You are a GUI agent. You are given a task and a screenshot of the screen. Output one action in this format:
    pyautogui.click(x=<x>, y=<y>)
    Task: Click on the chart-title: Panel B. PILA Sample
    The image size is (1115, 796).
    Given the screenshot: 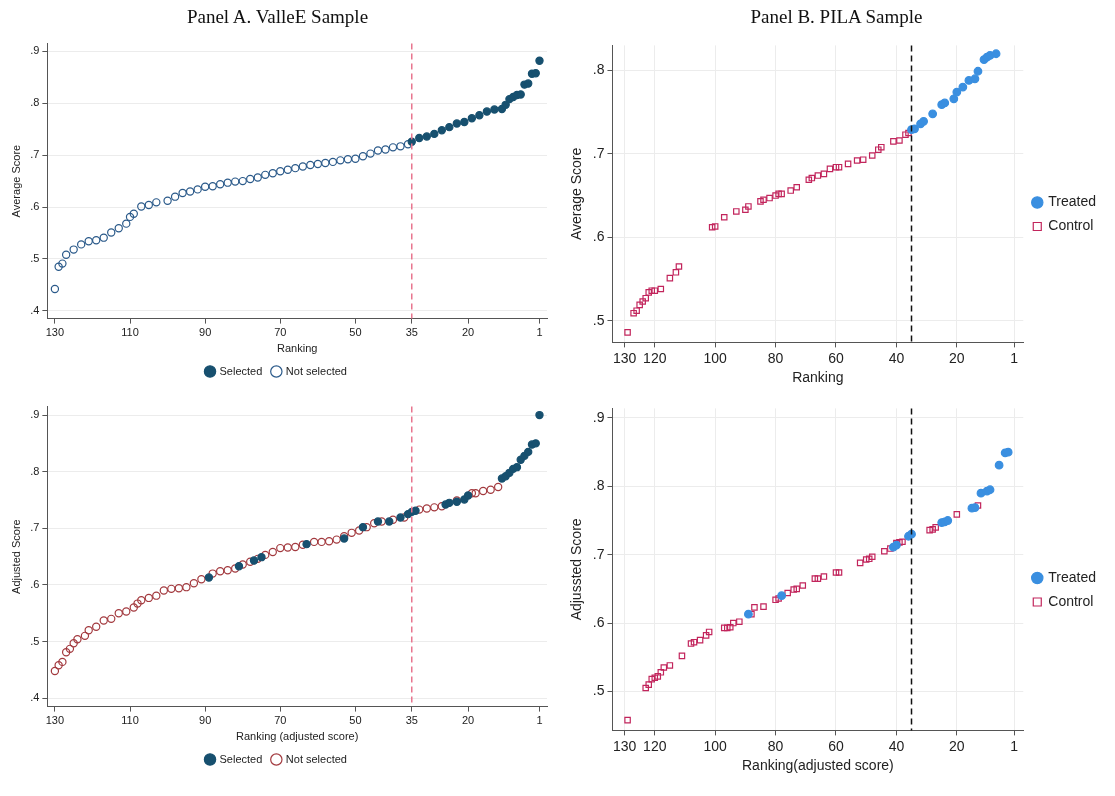 What is the action you would take?
    pyautogui.click(x=836, y=17)
    